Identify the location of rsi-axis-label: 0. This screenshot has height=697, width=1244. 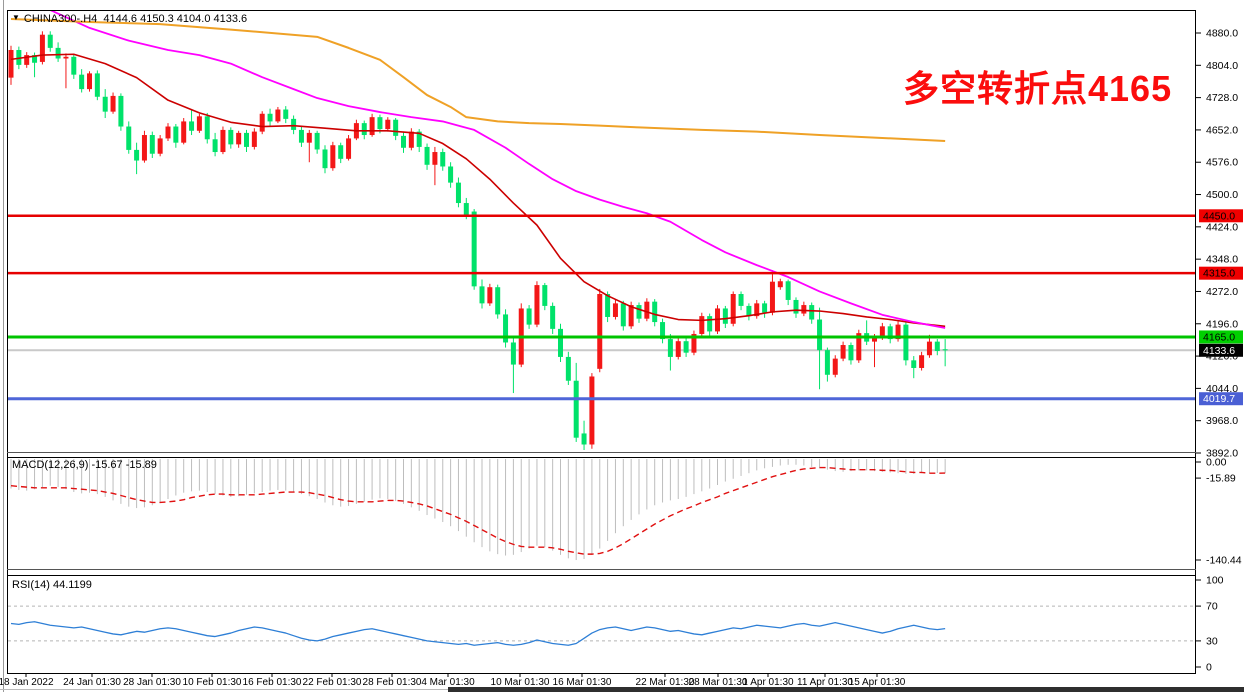
(1209, 668).